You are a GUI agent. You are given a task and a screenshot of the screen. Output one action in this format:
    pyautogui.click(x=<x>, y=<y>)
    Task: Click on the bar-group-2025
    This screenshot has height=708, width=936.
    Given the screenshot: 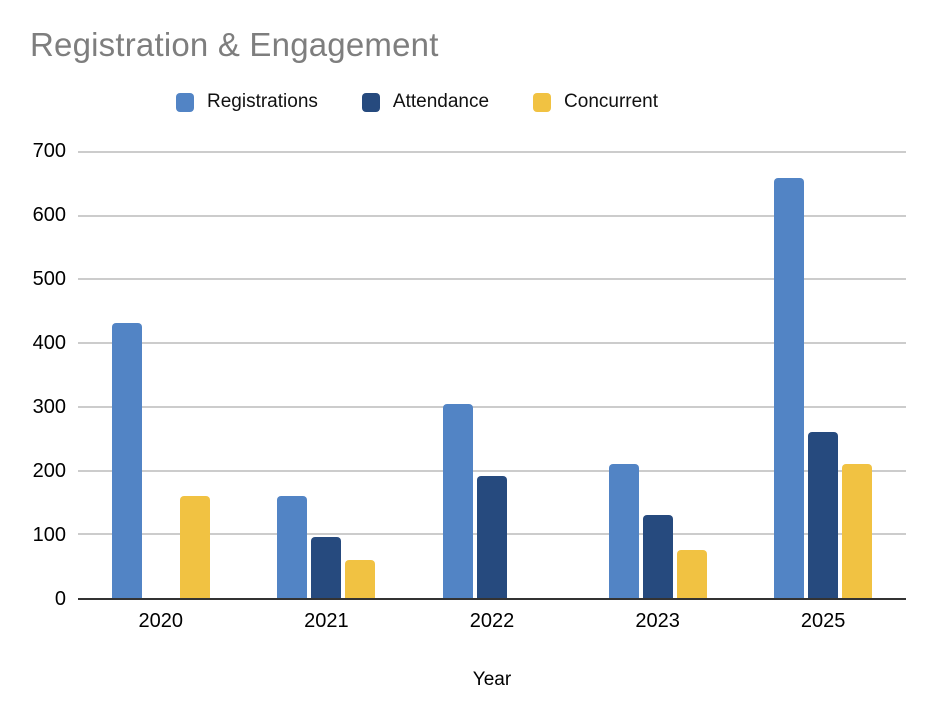 What is the action you would take?
    pyautogui.click(x=823, y=375)
    